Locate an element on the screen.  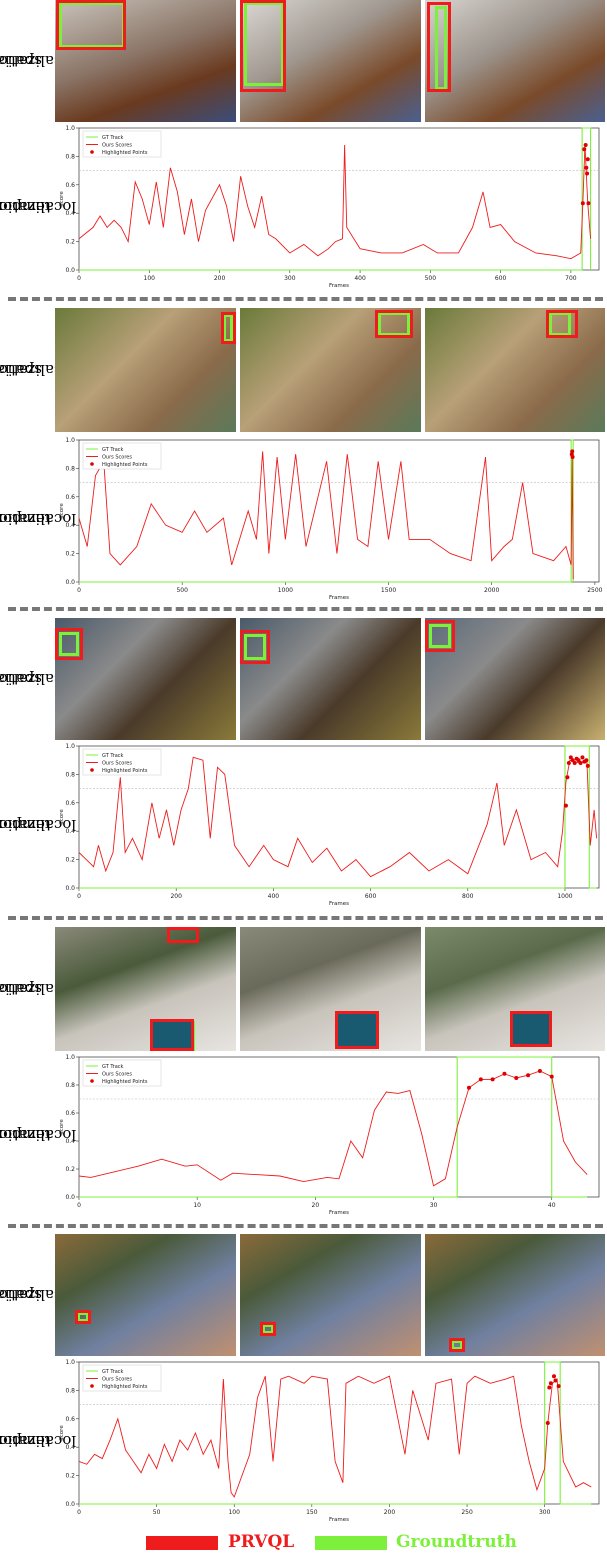
gt-track-series is located at coordinates (333, 1127).